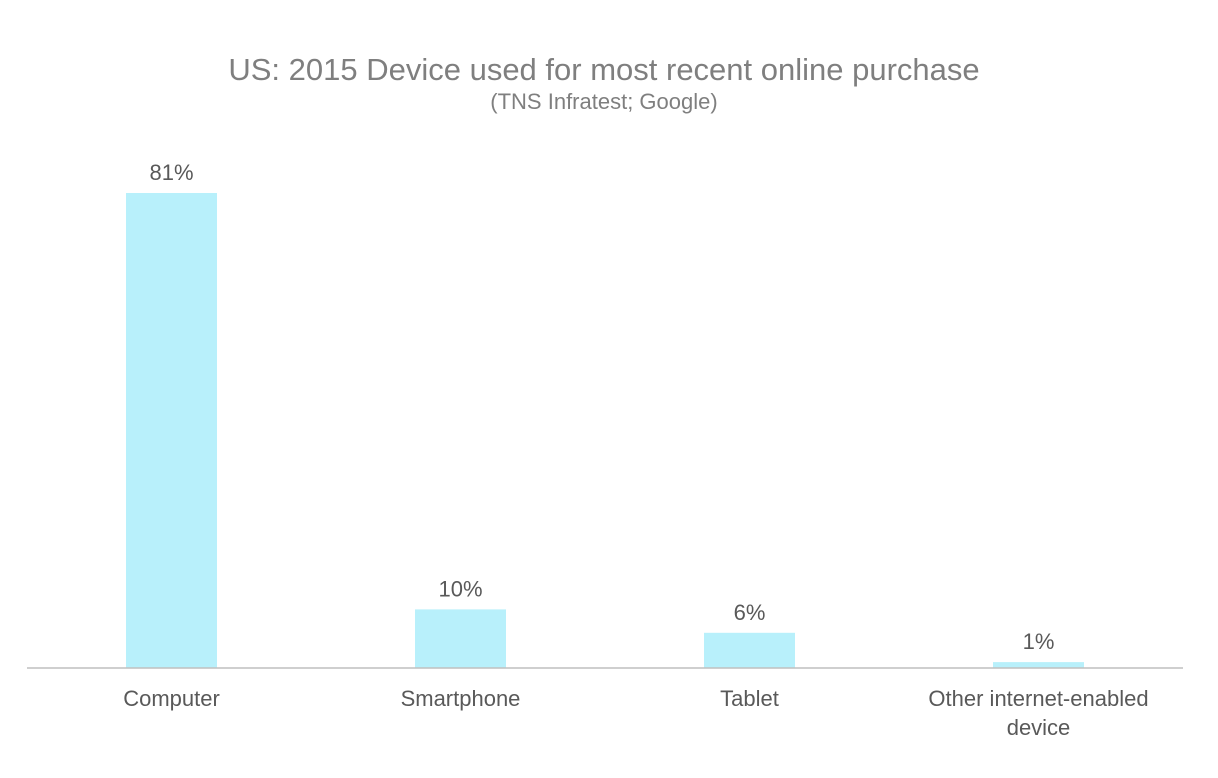 The image size is (1218, 778). I want to click on category-label-0: Computer, so click(171, 698).